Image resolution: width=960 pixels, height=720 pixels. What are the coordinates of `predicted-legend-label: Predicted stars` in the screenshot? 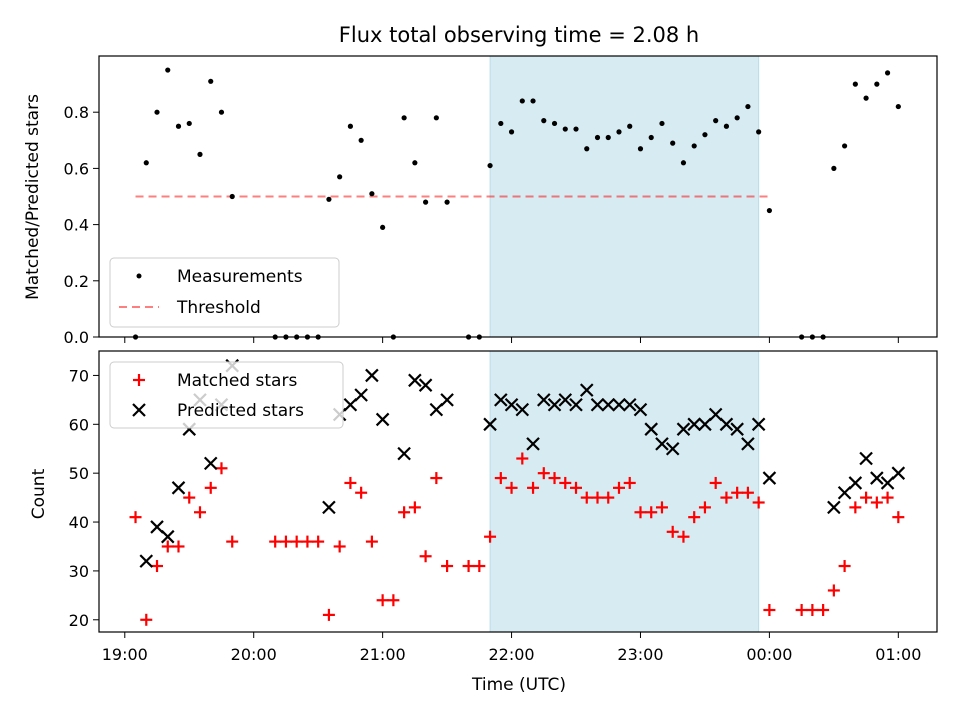 It's located at (240, 411).